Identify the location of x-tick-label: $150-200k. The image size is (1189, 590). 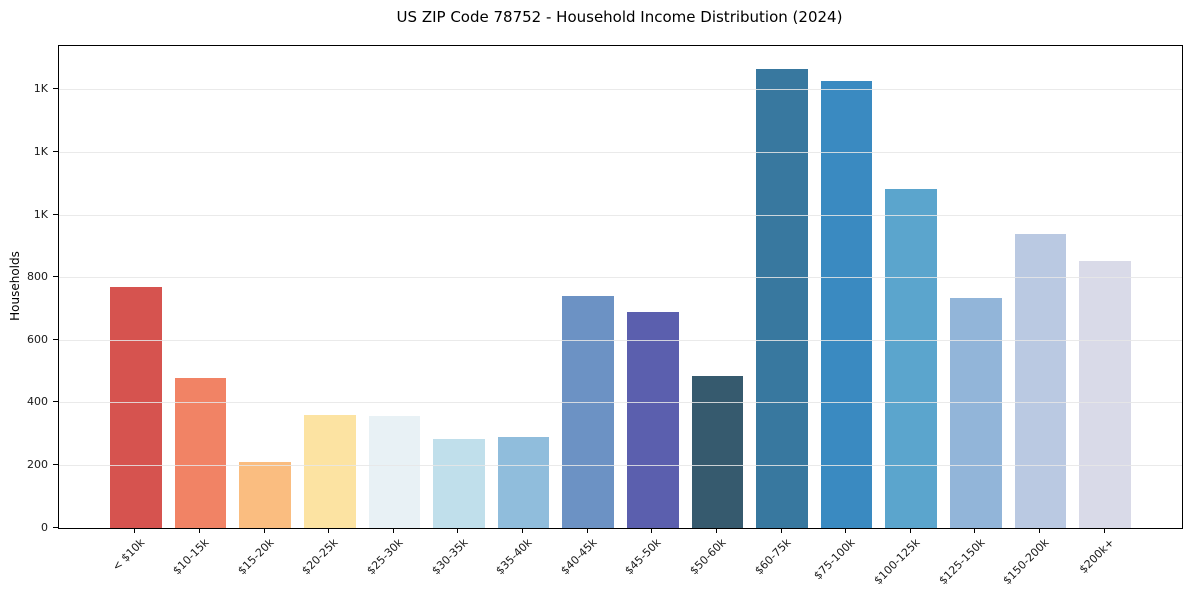
(1026, 562).